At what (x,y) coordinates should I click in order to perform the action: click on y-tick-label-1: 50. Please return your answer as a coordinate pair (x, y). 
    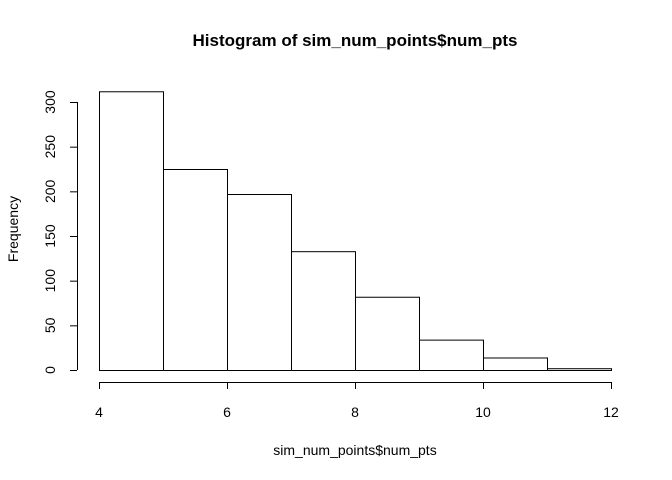
    Looking at the image, I should click on (50, 325).